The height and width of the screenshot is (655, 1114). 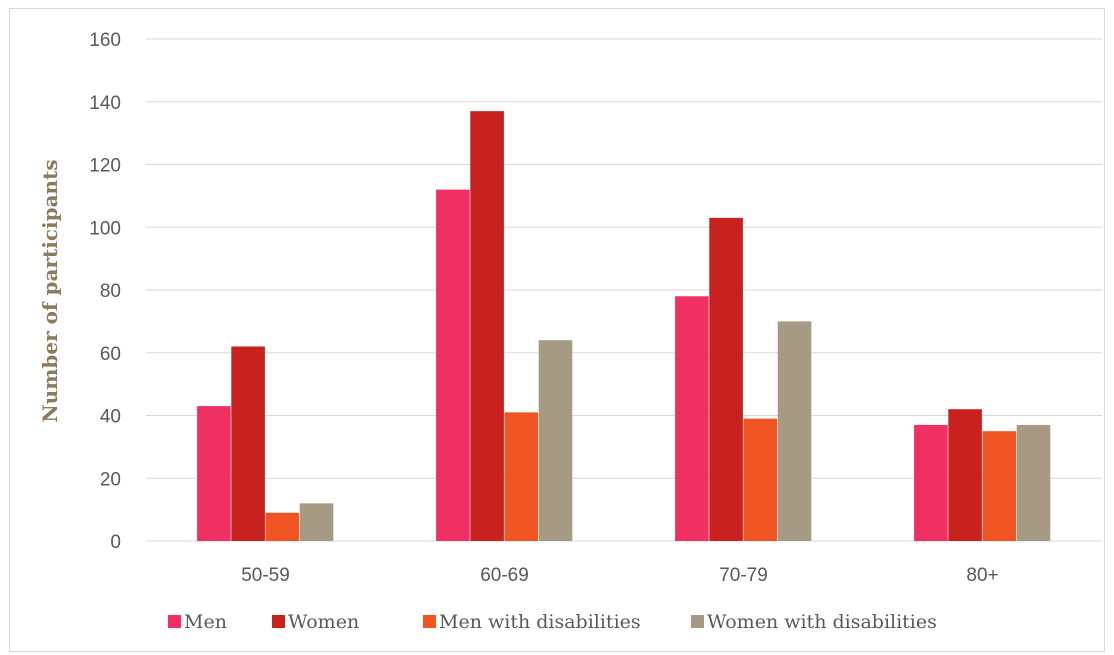 I want to click on legend-label: Men with disabilities, so click(x=540, y=622).